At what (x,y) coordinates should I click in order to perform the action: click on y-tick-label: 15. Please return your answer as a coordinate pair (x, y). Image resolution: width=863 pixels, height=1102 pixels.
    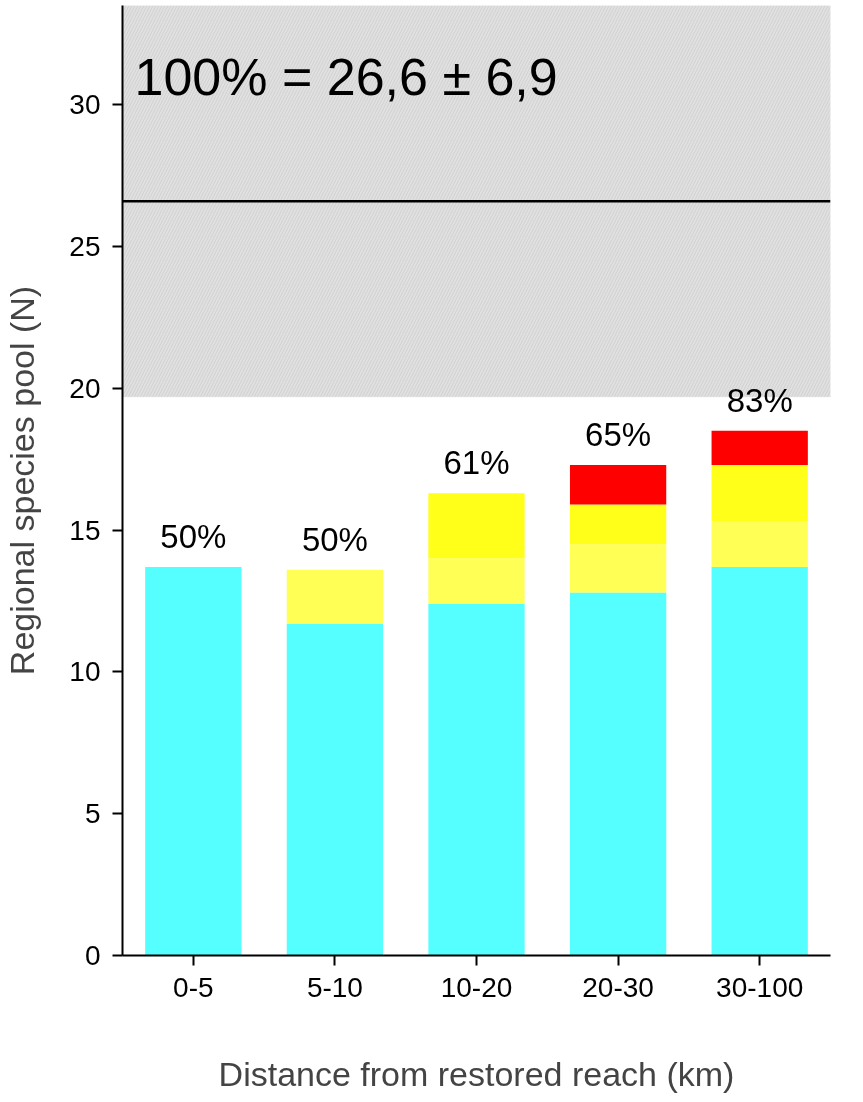
    Looking at the image, I should click on (85, 530).